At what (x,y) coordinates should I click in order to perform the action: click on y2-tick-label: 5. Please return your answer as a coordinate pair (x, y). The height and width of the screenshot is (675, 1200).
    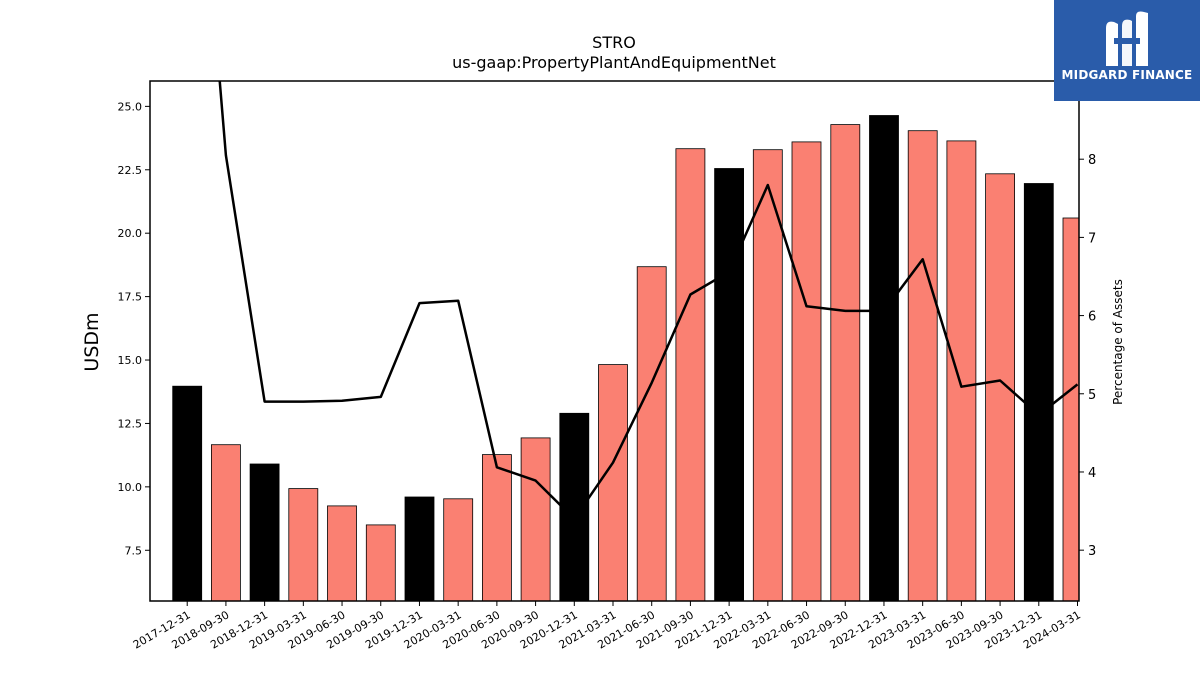
    Looking at the image, I should click on (1092, 395).